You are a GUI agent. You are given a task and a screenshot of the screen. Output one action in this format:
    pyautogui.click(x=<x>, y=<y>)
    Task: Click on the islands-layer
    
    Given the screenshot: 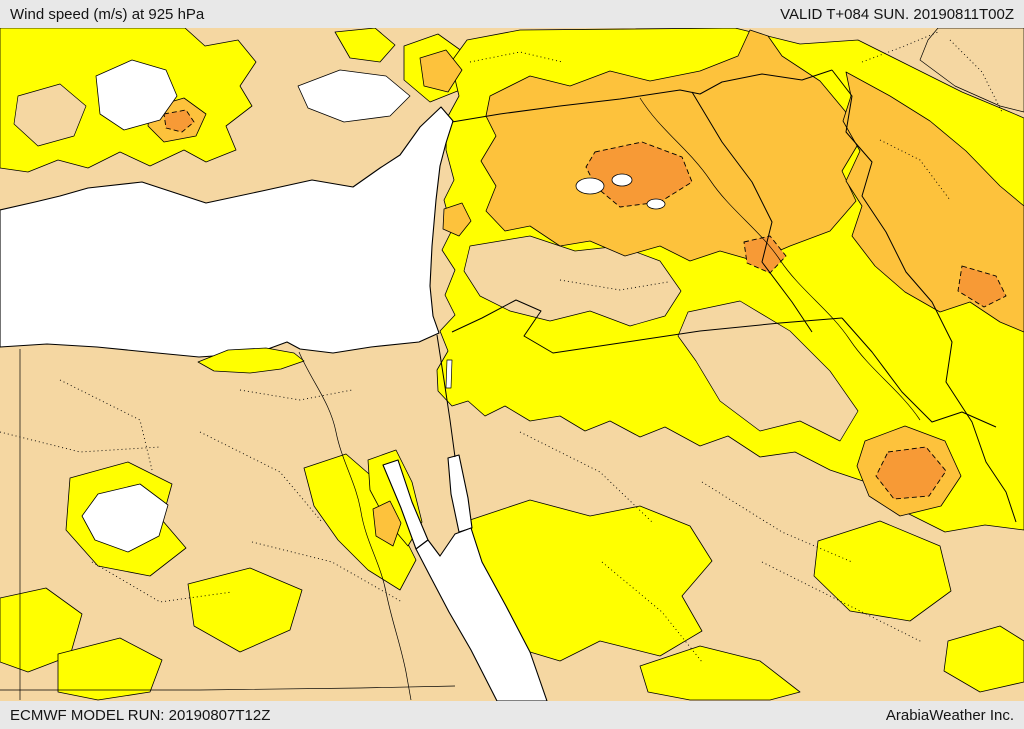 What is the action you would take?
    pyautogui.click(x=251, y=360)
    